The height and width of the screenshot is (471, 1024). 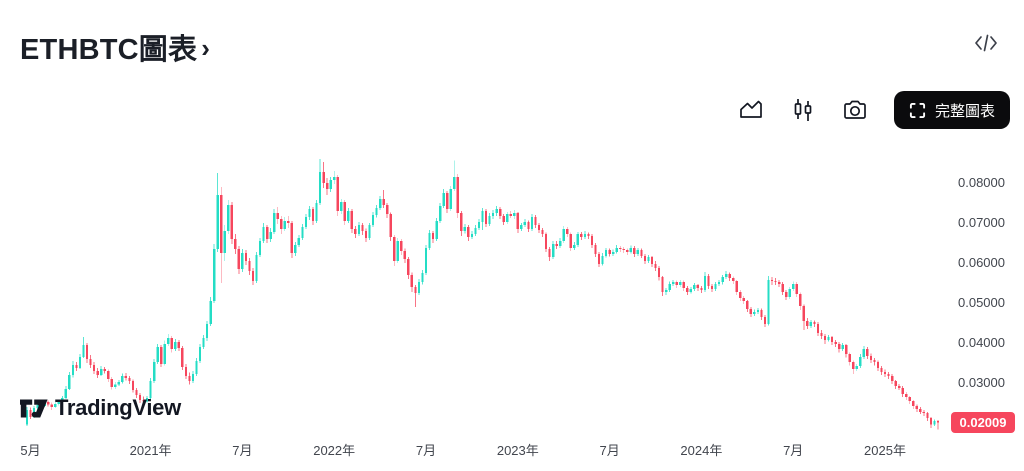 What do you see at coordinates (118, 407) in the screenshot?
I see `tradingview-brand-text: TradingView` at bounding box center [118, 407].